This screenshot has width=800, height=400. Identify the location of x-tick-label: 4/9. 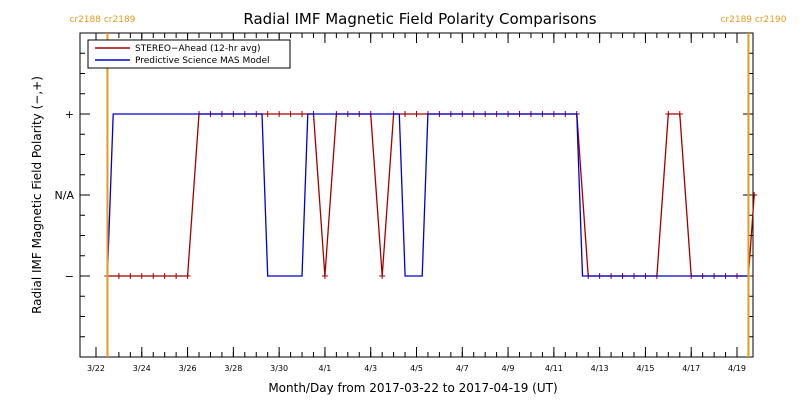
(508, 368).